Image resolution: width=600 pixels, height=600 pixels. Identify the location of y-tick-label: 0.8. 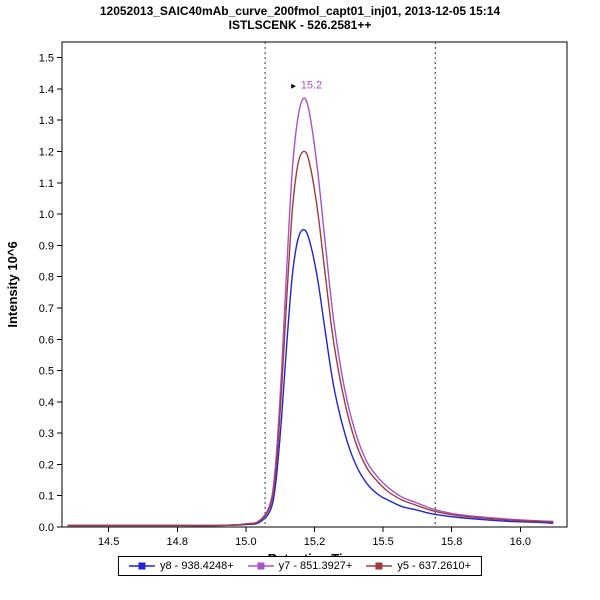
(46, 278).